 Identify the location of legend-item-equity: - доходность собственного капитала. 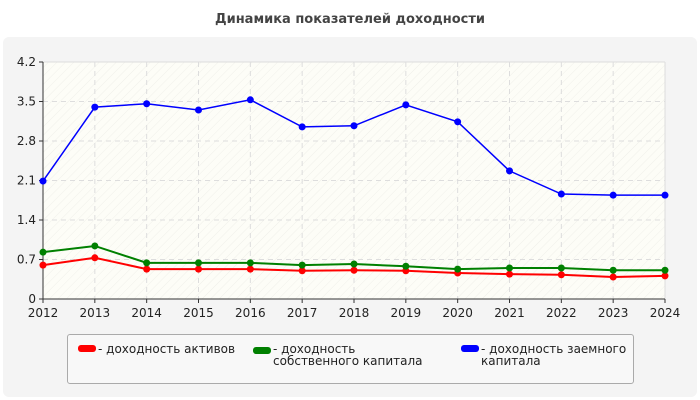
(345, 355).